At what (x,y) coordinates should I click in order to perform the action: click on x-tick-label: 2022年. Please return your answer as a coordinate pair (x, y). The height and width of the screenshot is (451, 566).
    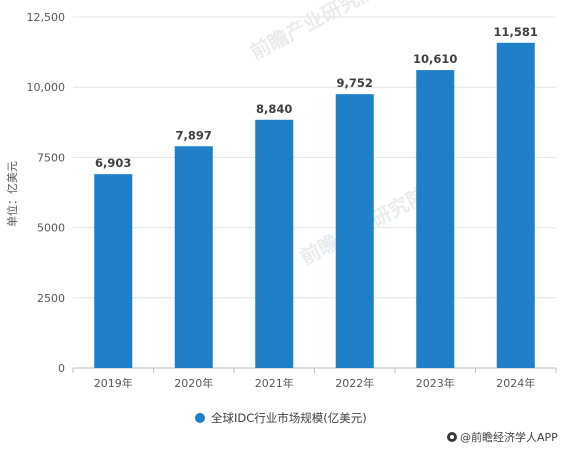
    Looking at the image, I should click on (354, 383).